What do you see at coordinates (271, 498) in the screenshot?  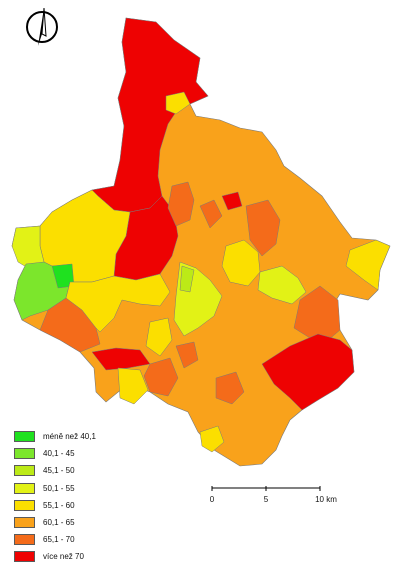 I see `scale-bar: 0 5 10 km` at bounding box center [271, 498].